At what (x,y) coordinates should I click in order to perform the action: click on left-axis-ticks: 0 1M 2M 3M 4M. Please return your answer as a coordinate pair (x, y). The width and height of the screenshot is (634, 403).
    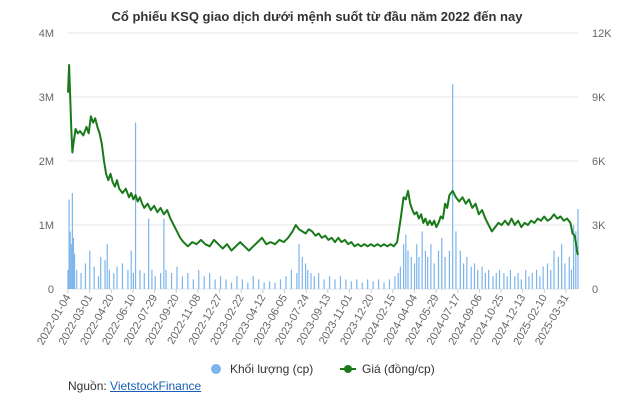
    Looking at the image, I should click on (46, 162).